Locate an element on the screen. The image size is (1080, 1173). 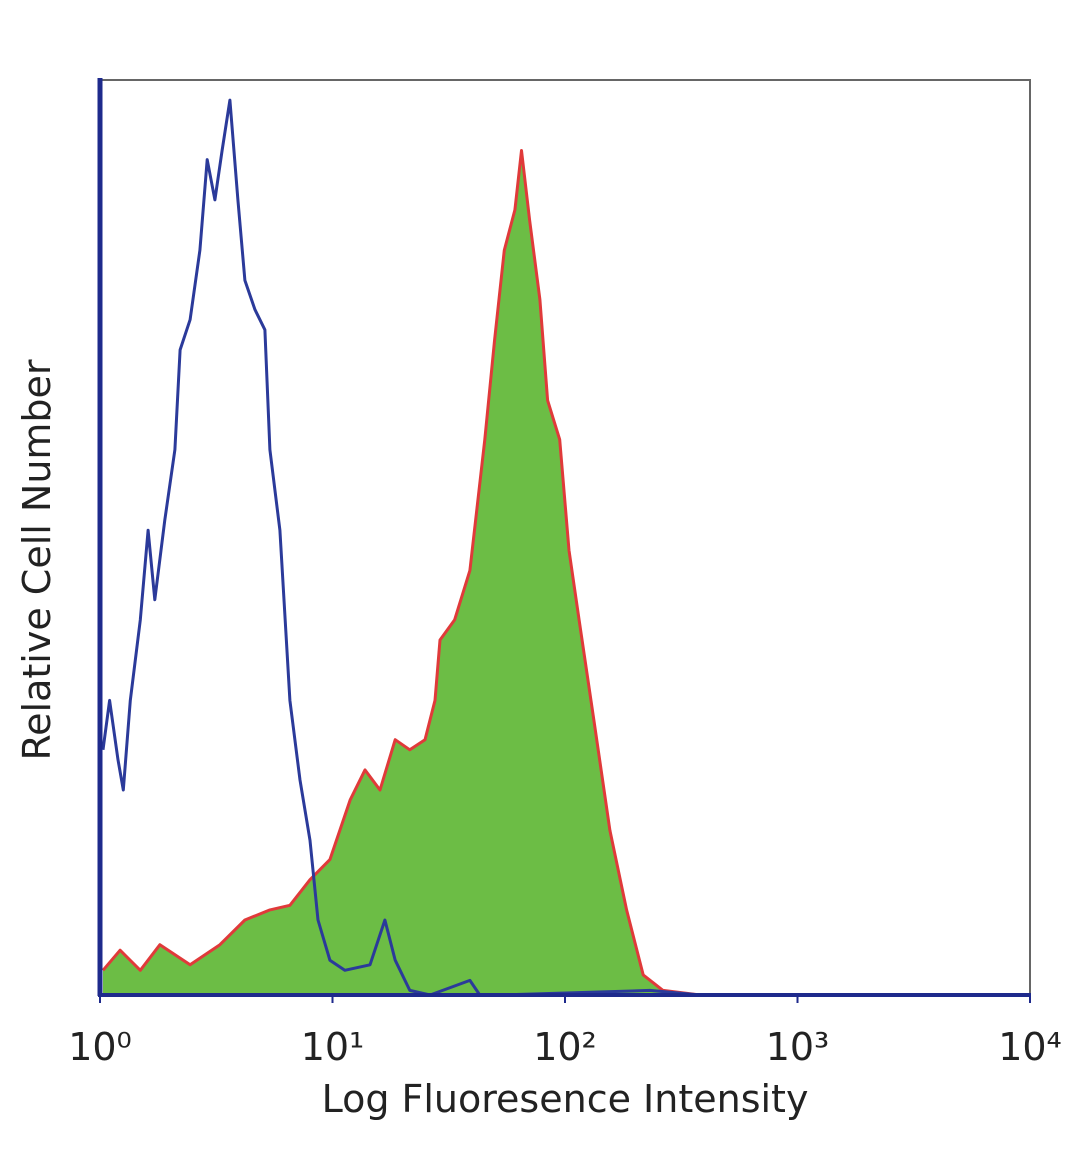
x-tick-label: 10³ is located at coordinates (798, 1047).